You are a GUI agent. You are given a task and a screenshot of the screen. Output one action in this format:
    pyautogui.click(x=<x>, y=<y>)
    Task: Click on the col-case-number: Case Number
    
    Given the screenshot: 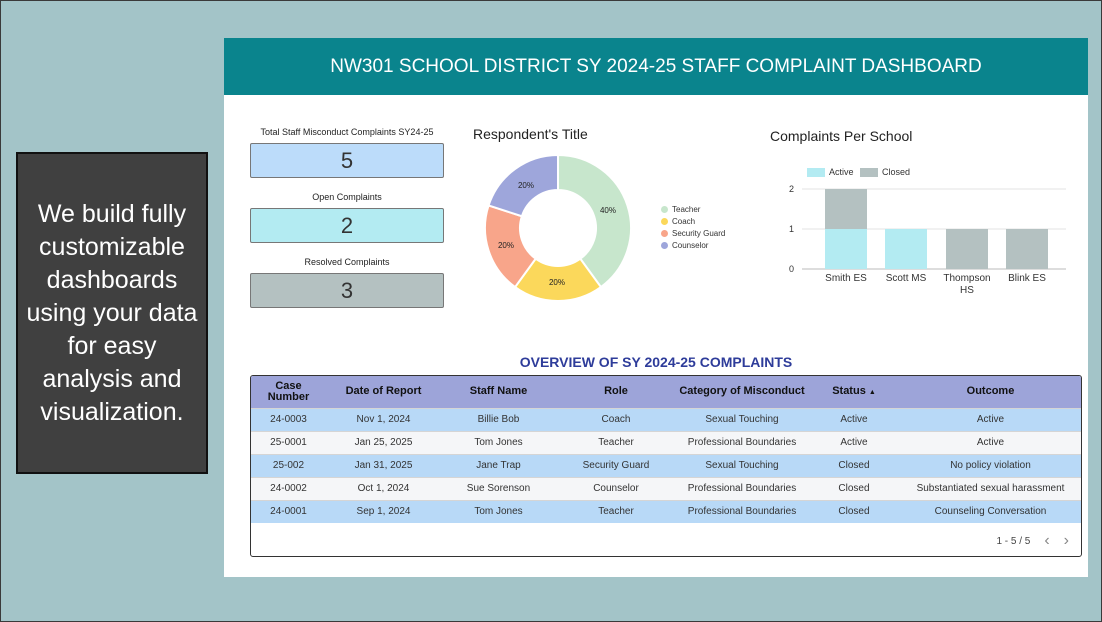 What is the action you would take?
    pyautogui.click(x=288, y=392)
    